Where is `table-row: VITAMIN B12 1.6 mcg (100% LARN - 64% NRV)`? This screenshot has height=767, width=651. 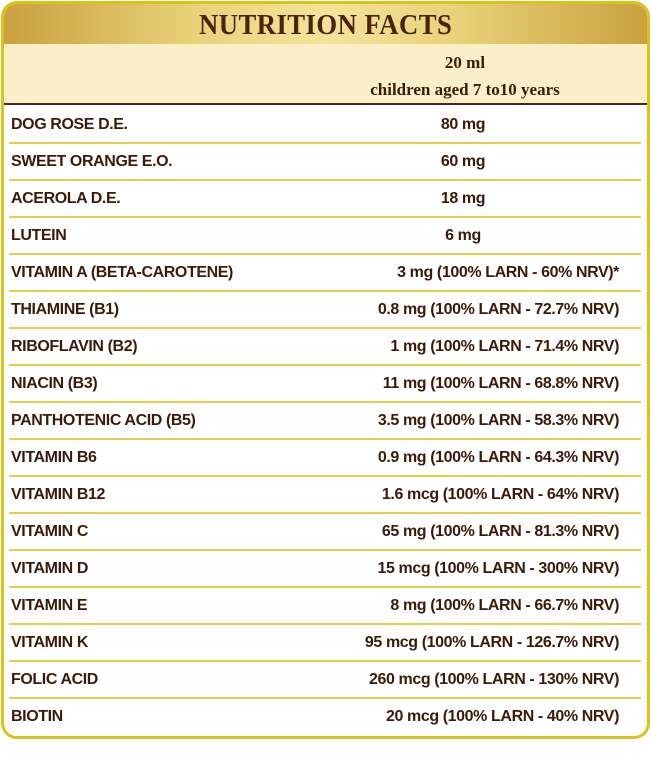
table-row: VITAMIN B12 1.6 mcg (100% LARN - 64% NRV) is located at coordinates (325, 495).